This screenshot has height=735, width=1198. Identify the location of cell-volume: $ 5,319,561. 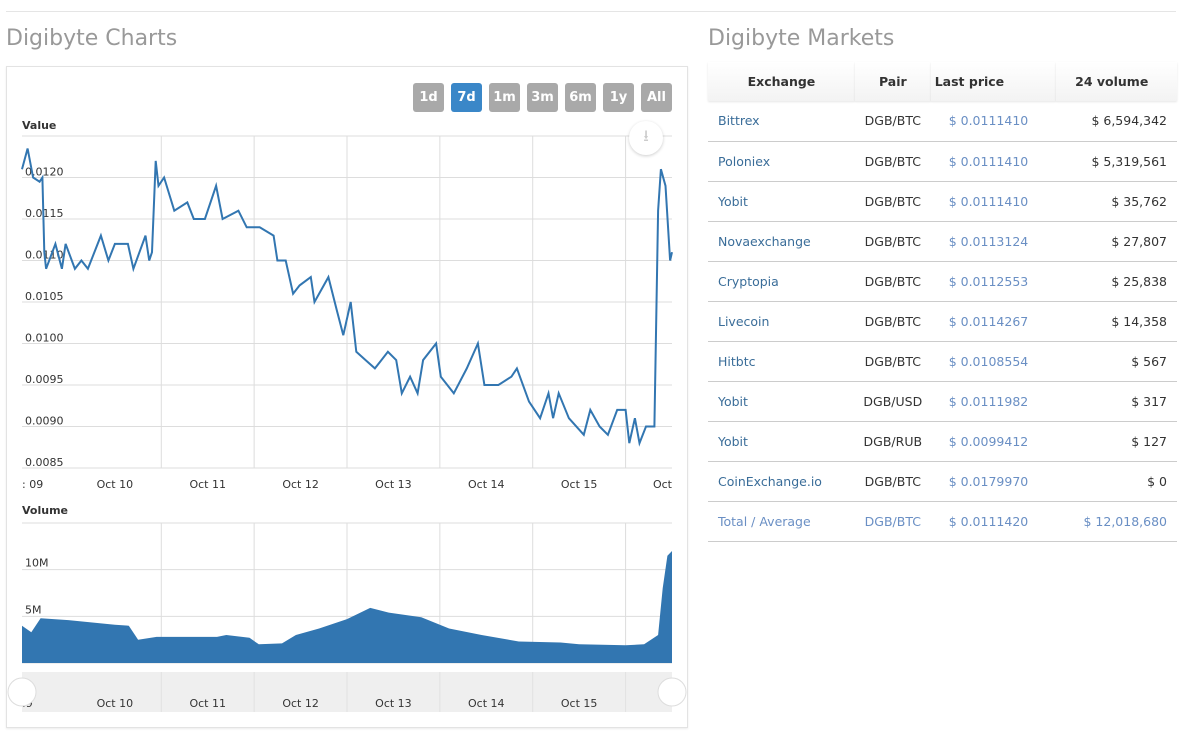
(1116, 161).